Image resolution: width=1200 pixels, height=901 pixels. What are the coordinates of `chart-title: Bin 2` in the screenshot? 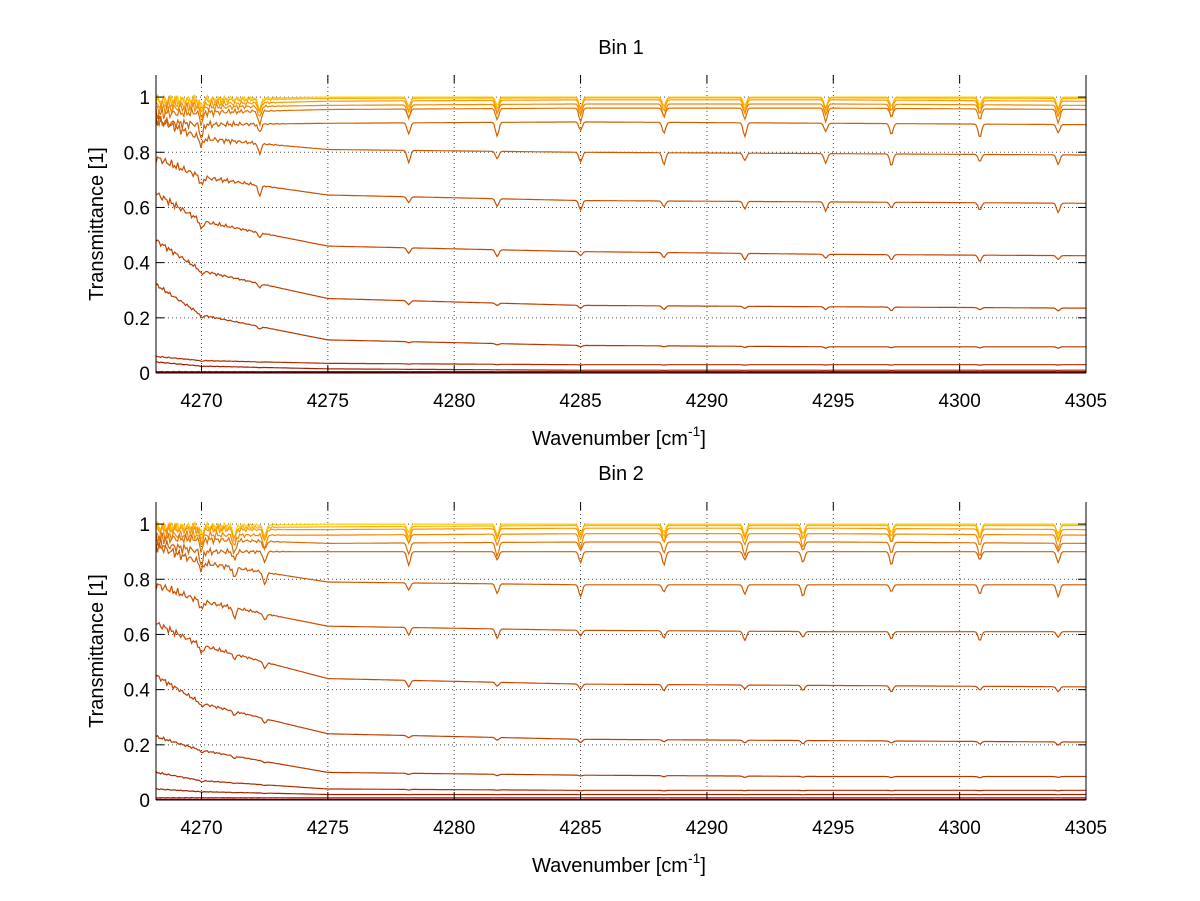 It's located at (621, 474).